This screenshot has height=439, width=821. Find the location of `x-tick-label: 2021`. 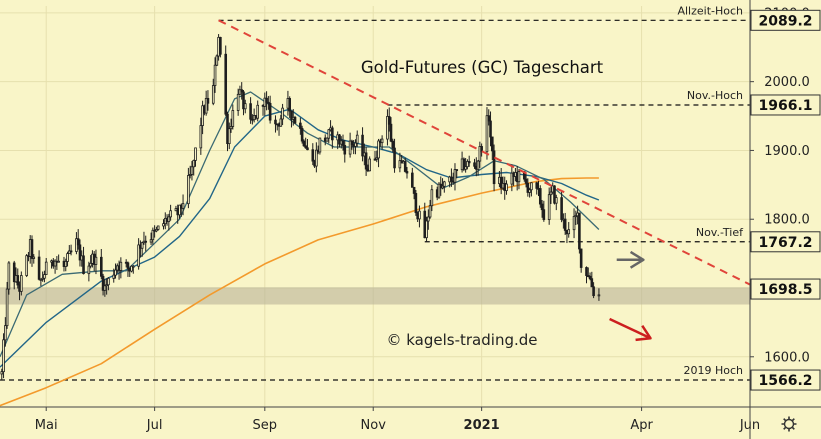

x-tick-label: 2021 is located at coordinates (482, 425).